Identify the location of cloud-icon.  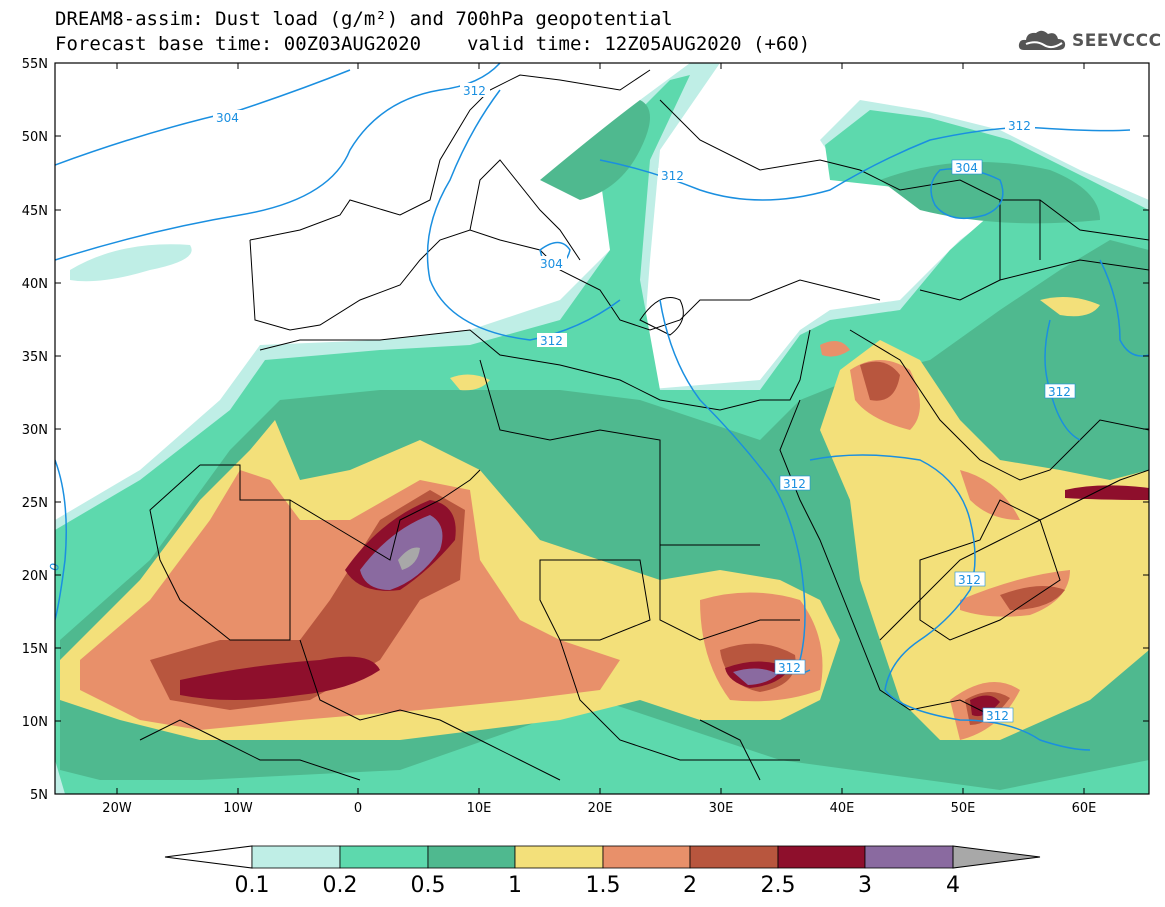
(1042, 40).